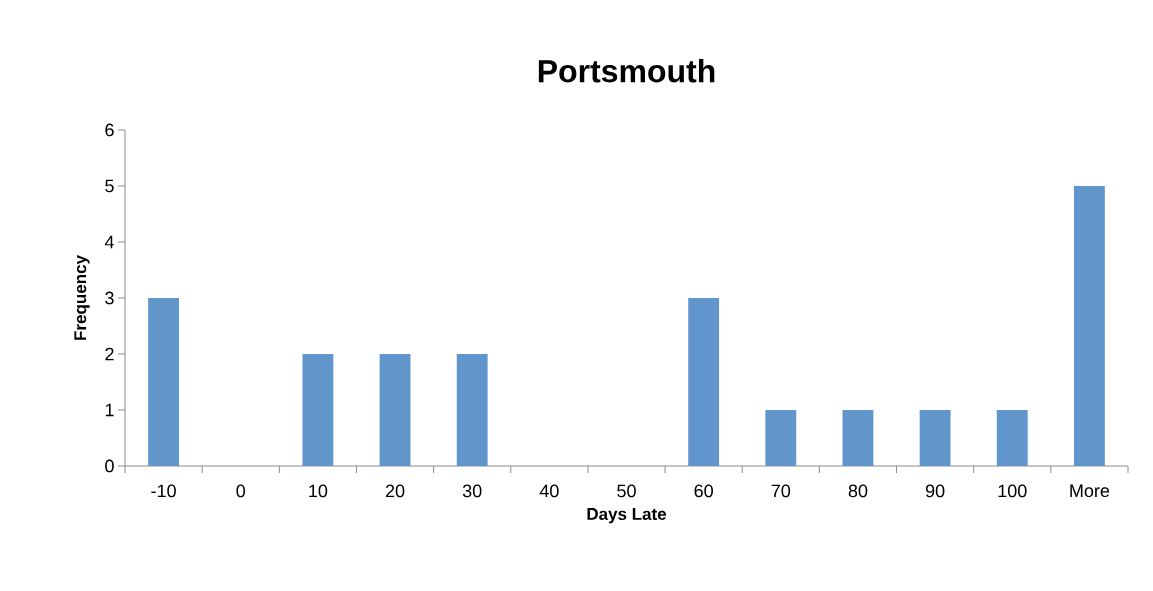 The height and width of the screenshot is (591, 1153). What do you see at coordinates (109, 130) in the screenshot?
I see `y-tick-label: 6` at bounding box center [109, 130].